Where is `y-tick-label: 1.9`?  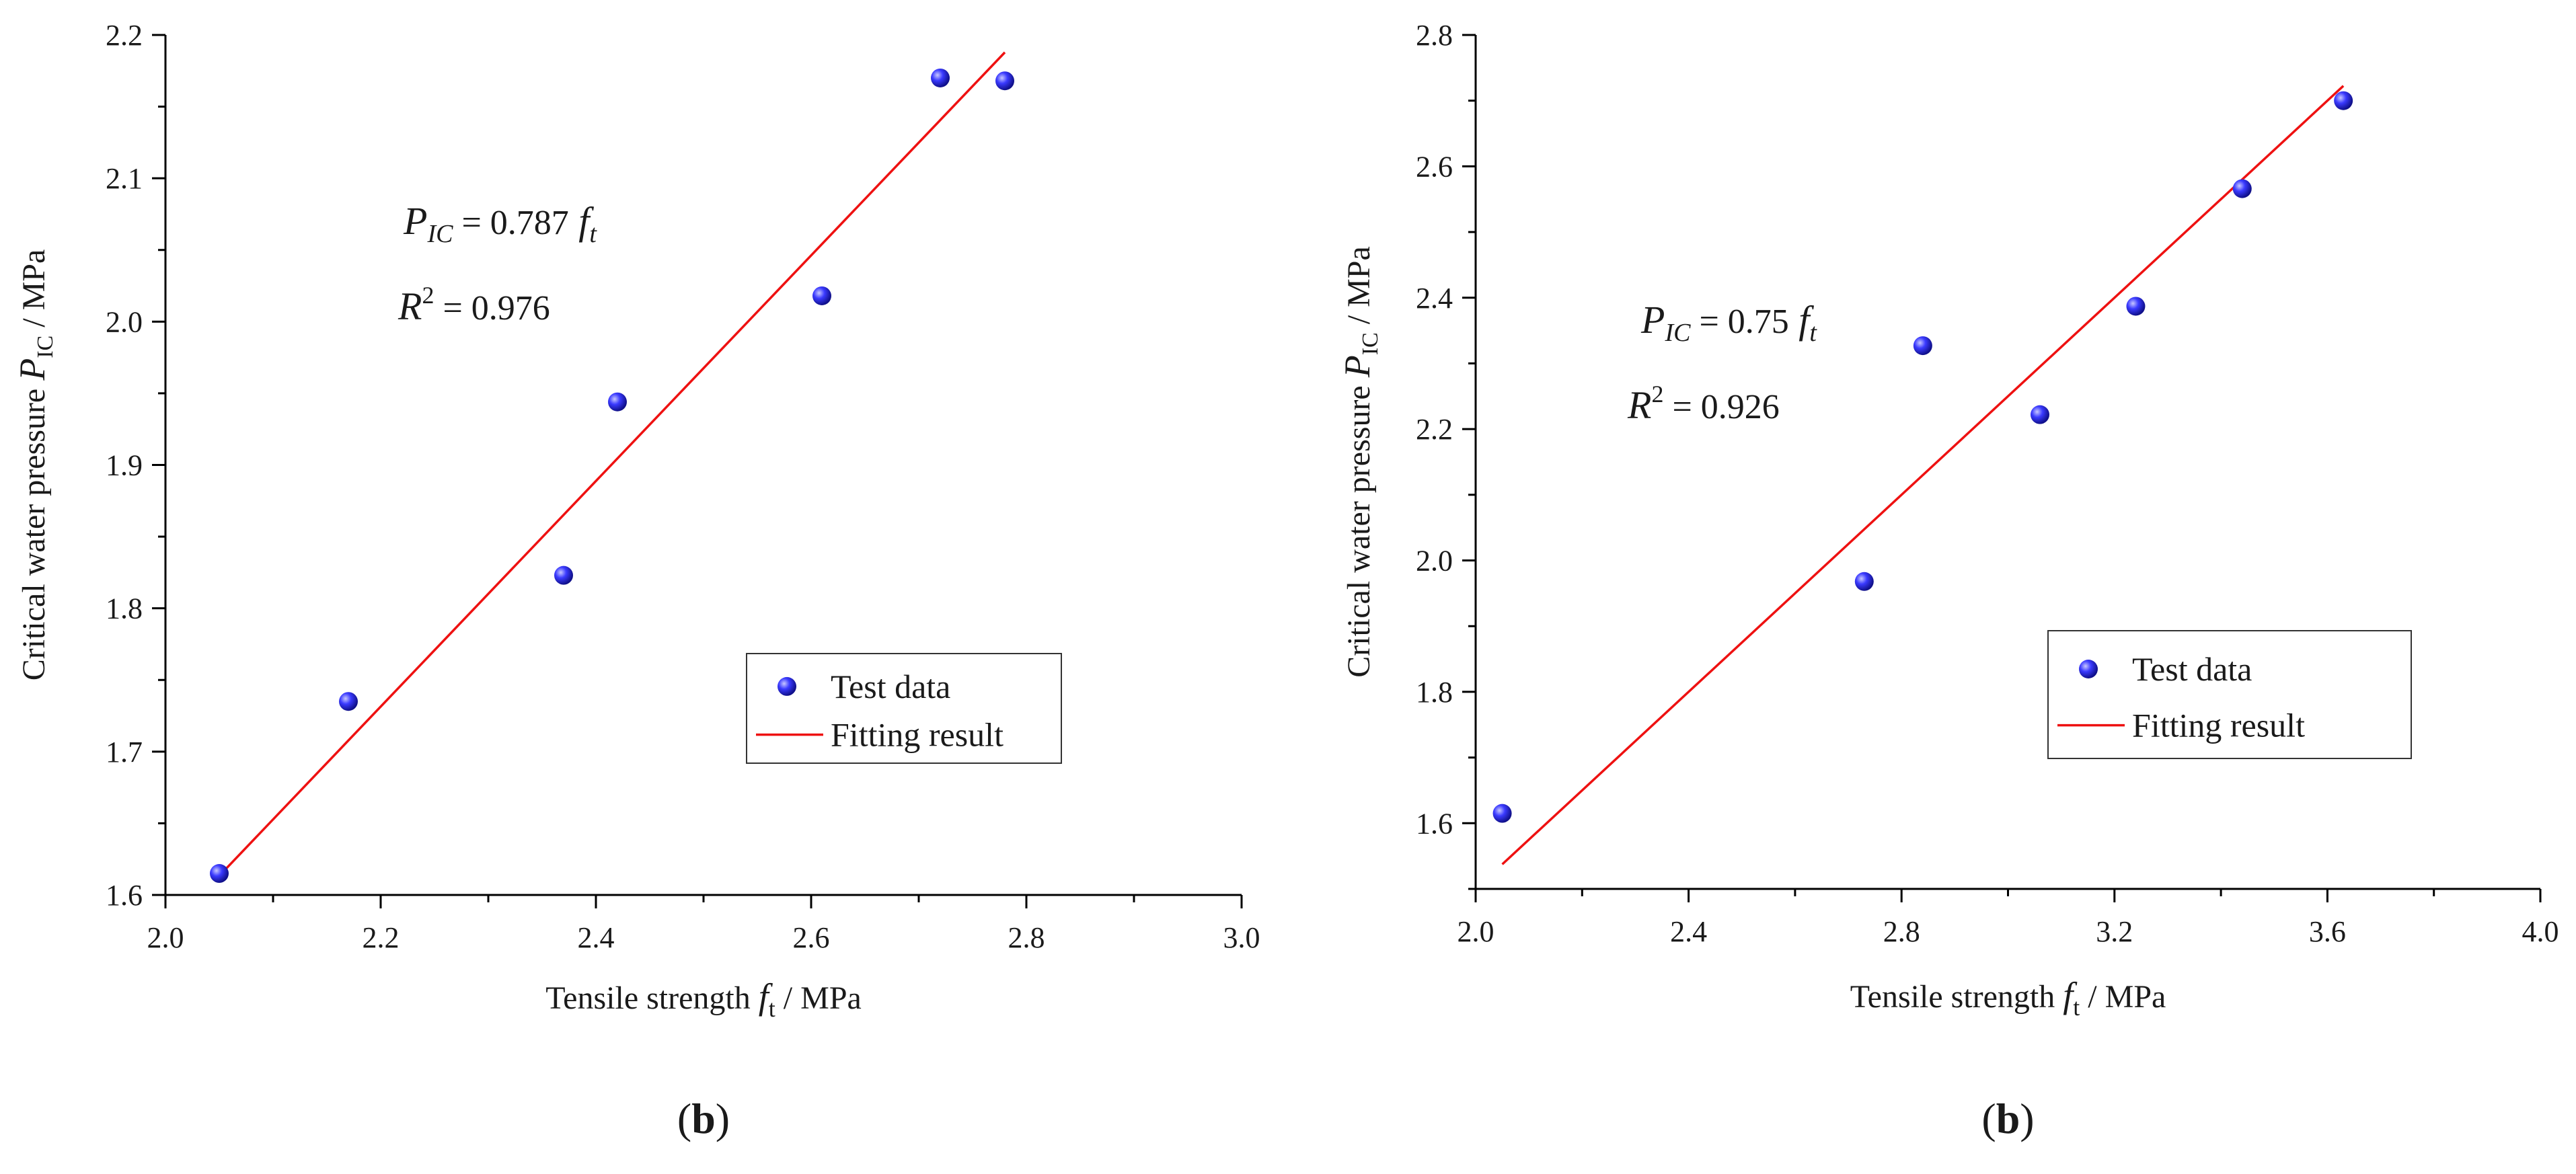
y-tick-label: 1.9 is located at coordinates (124, 465).